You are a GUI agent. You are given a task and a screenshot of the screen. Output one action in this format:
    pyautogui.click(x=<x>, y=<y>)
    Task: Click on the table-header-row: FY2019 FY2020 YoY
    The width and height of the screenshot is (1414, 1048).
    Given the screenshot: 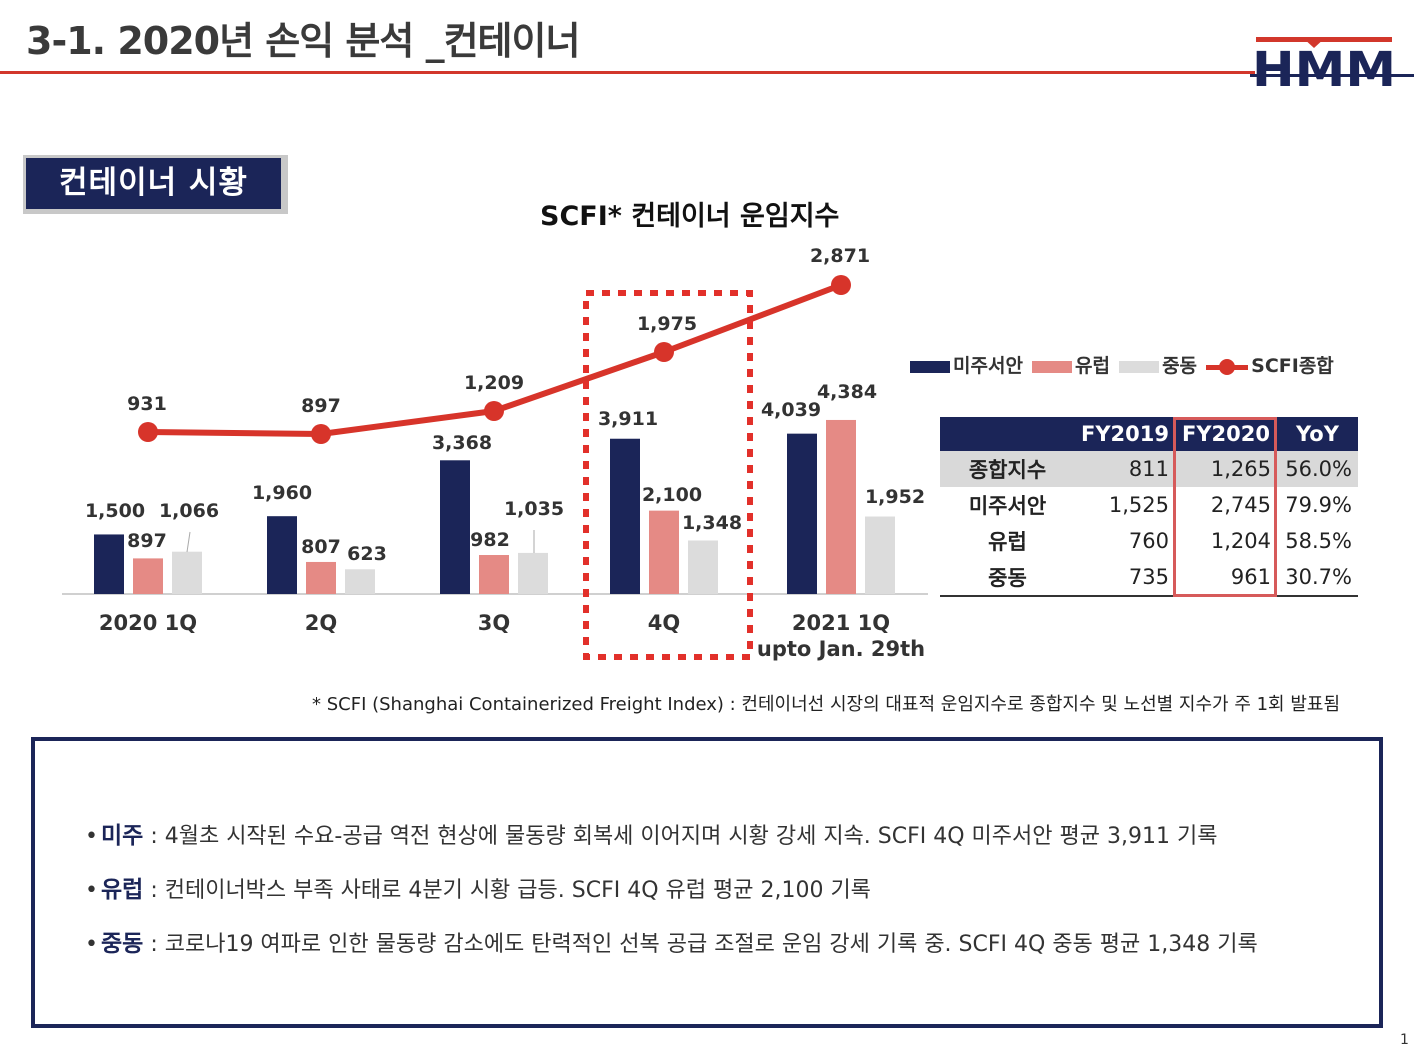 What is the action you would take?
    pyautogui.click(x=1149, y=434)
    